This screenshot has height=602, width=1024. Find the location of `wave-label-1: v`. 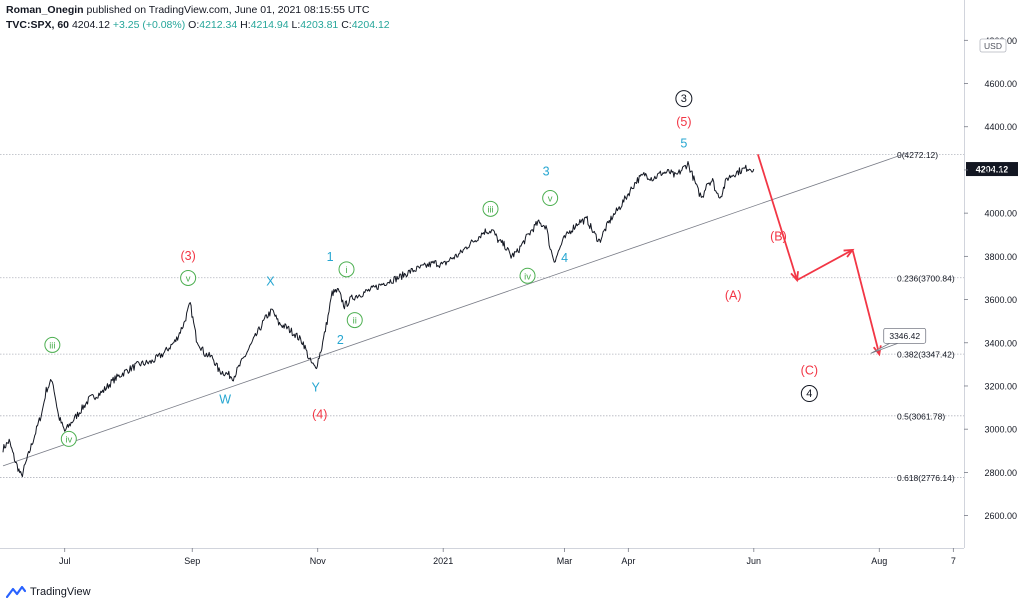

wave-label-1: v is located at coordinates (188, 279).